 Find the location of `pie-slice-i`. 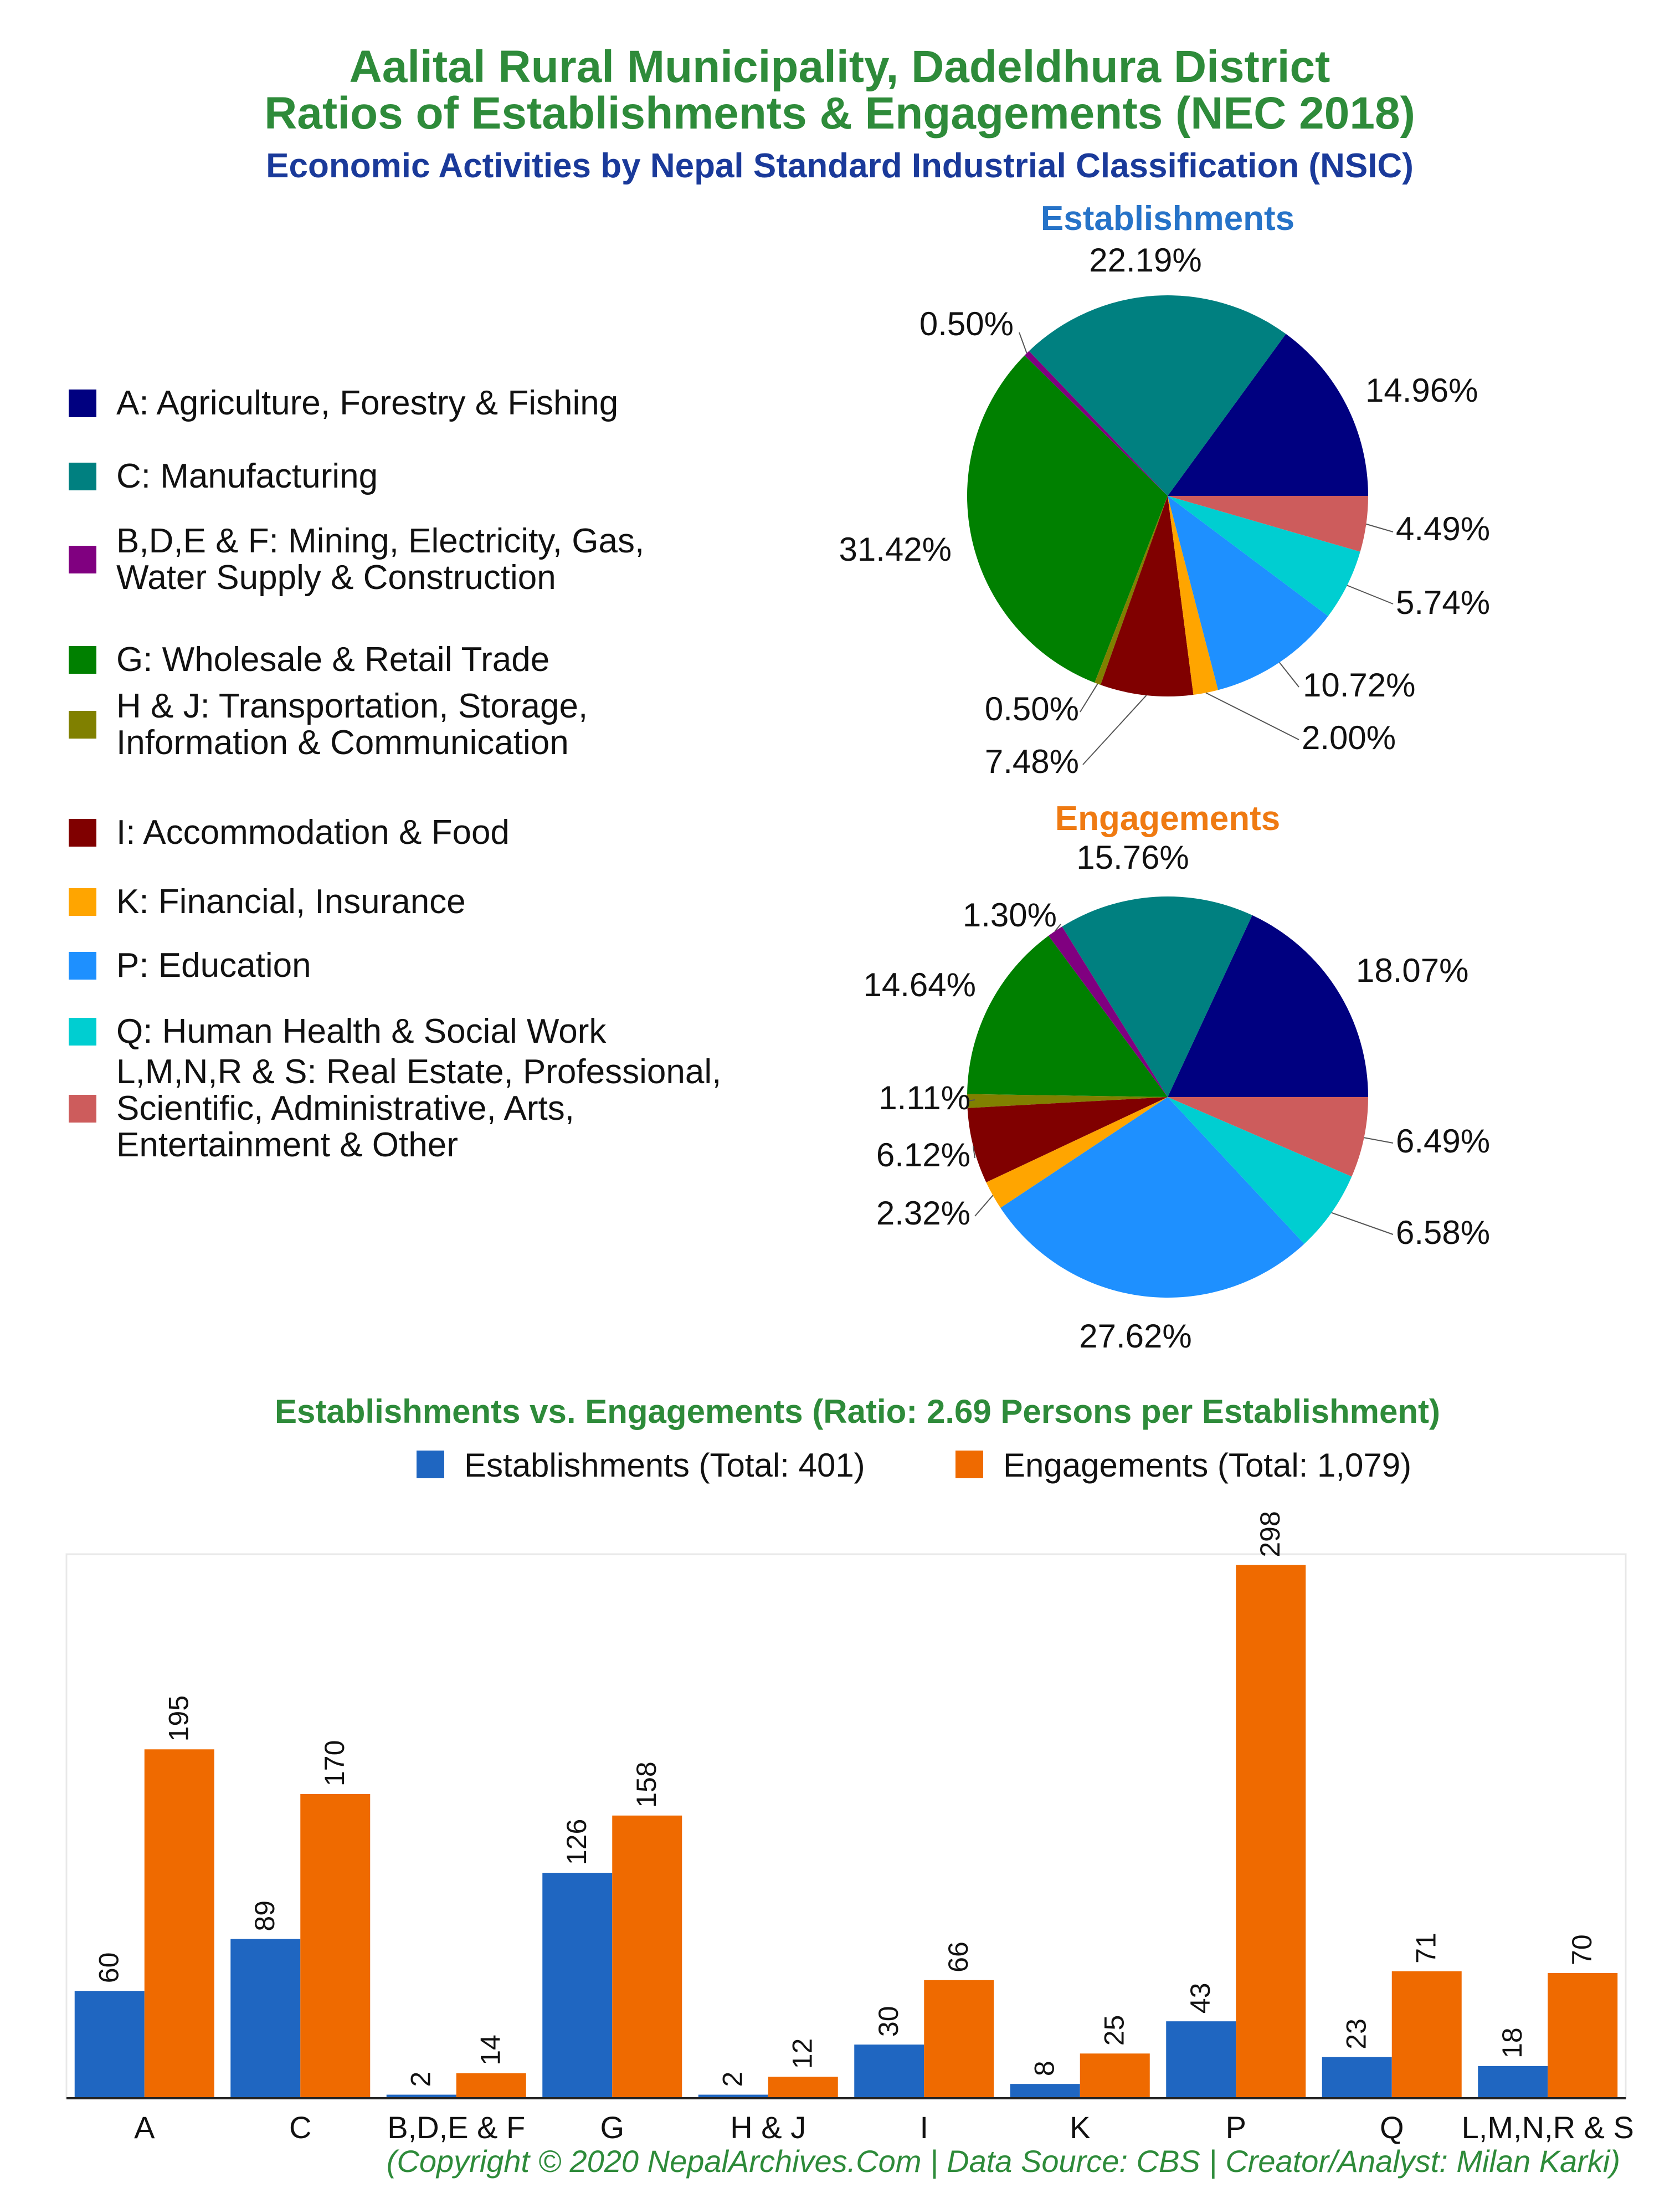

pie-slice-i is located at coordinates (1067, 1140).